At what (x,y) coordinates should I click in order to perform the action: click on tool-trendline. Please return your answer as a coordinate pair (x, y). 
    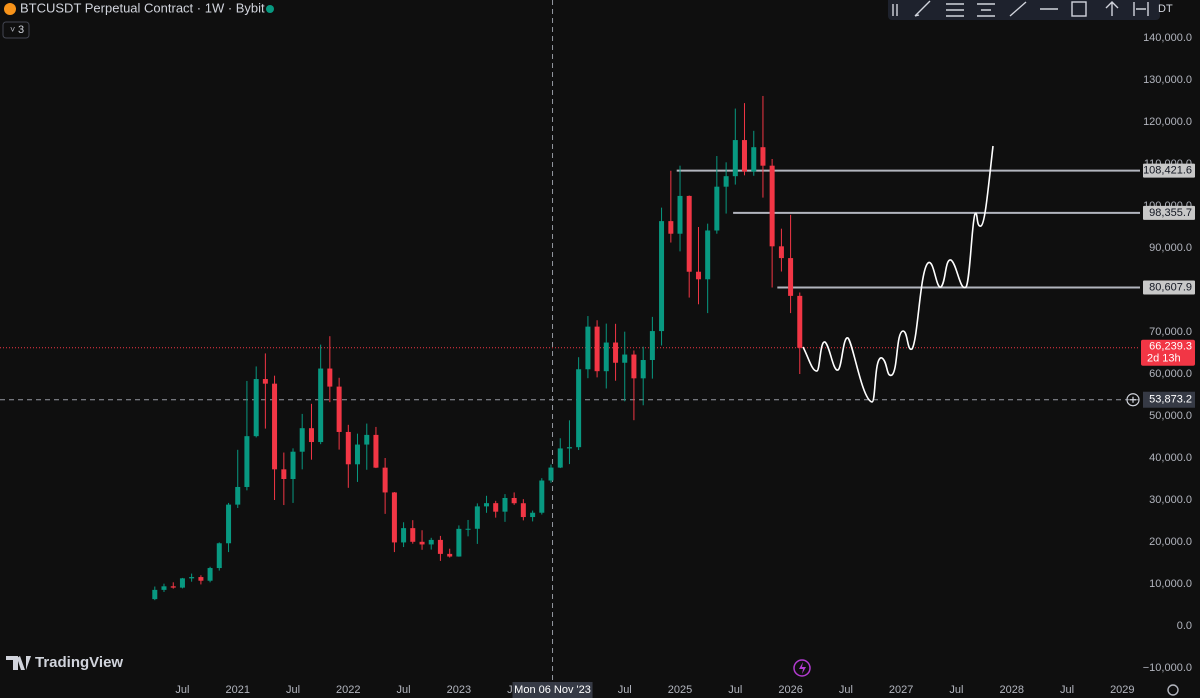
    Looking at the image, I should click on (1018, 9).